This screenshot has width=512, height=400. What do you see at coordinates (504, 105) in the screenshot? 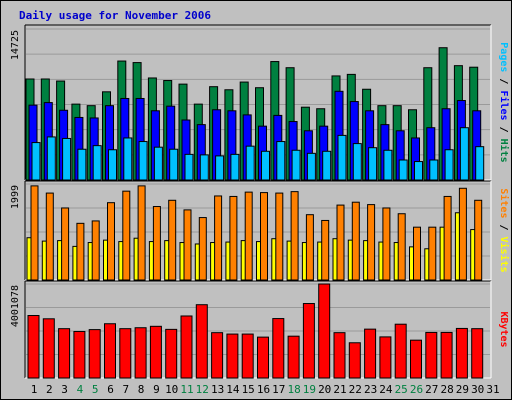
I see `legend-part-2: Files` at bounding box center [504, 105].